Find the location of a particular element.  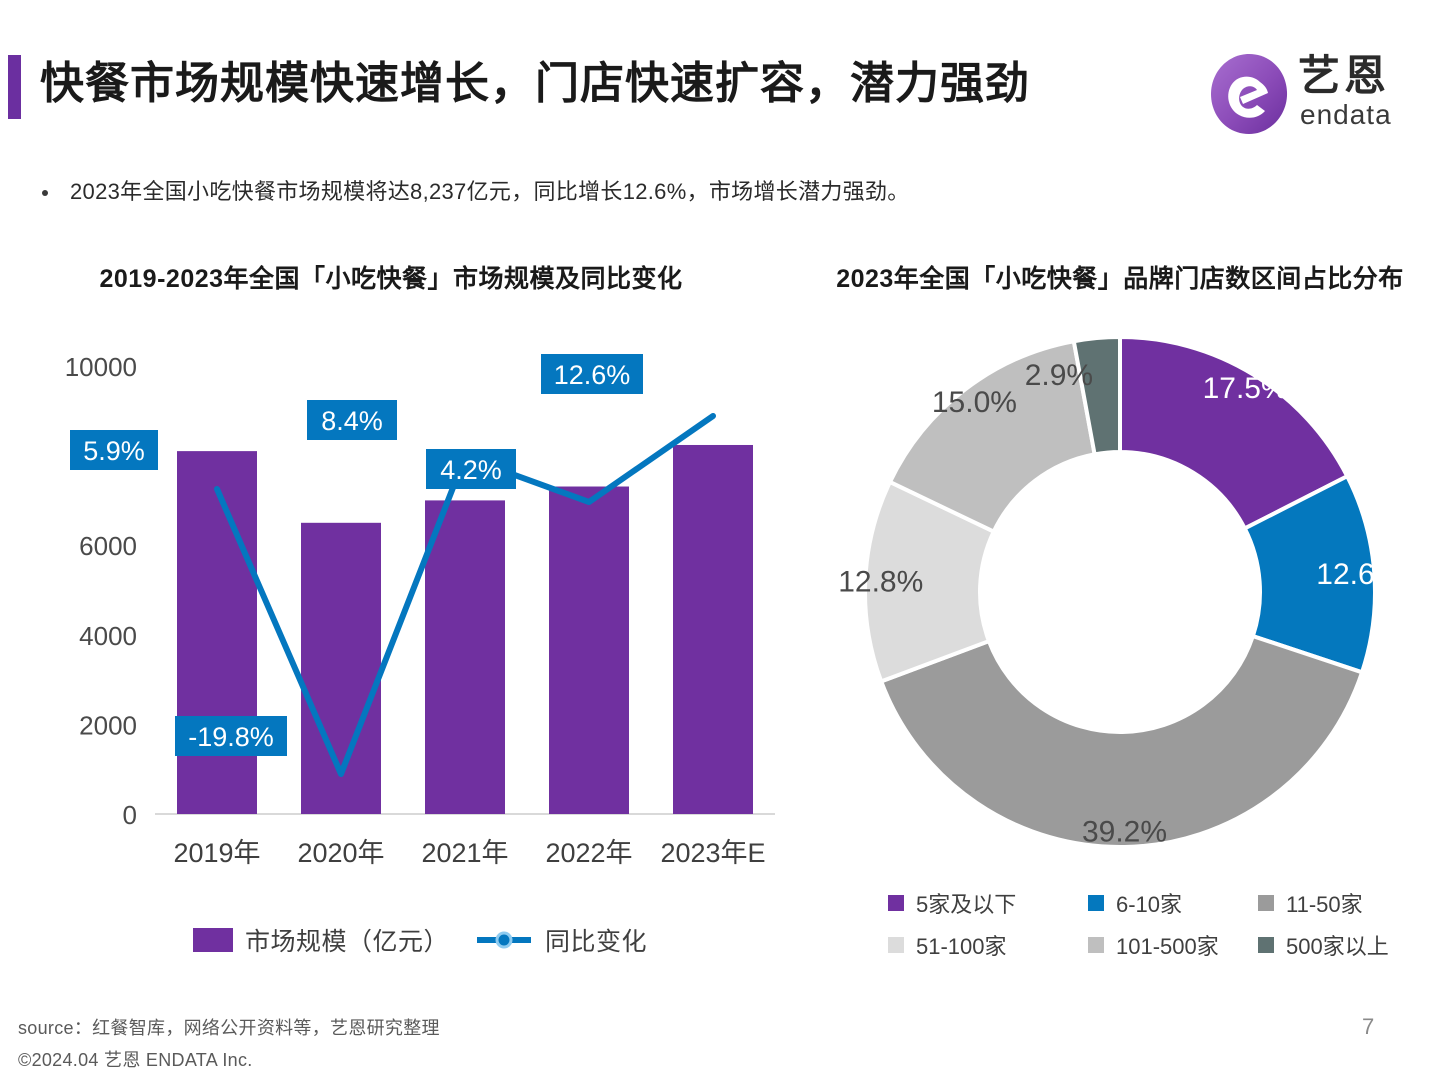

data-label-text: 4.2% is located at coordinates (471, 470).